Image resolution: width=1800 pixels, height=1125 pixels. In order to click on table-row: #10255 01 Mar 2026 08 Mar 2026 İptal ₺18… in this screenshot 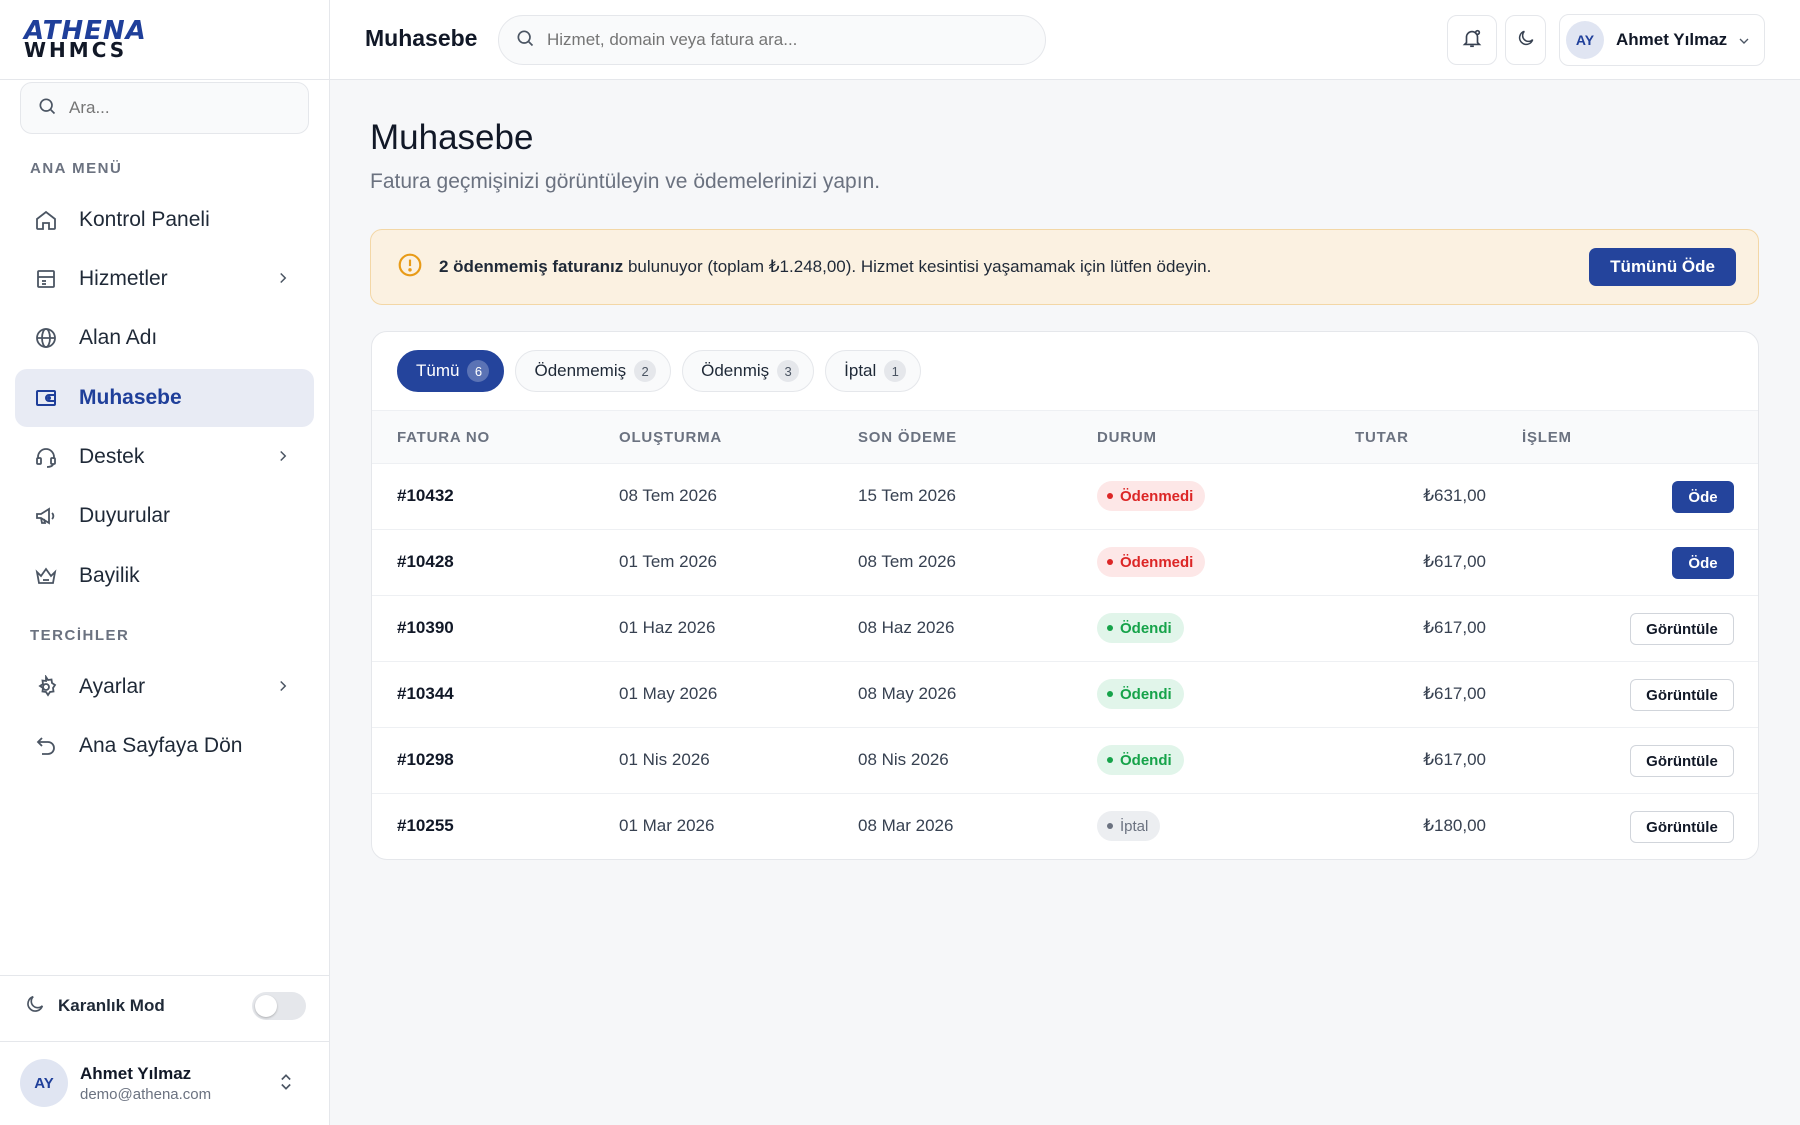, I will do `click(1065, 826)`.